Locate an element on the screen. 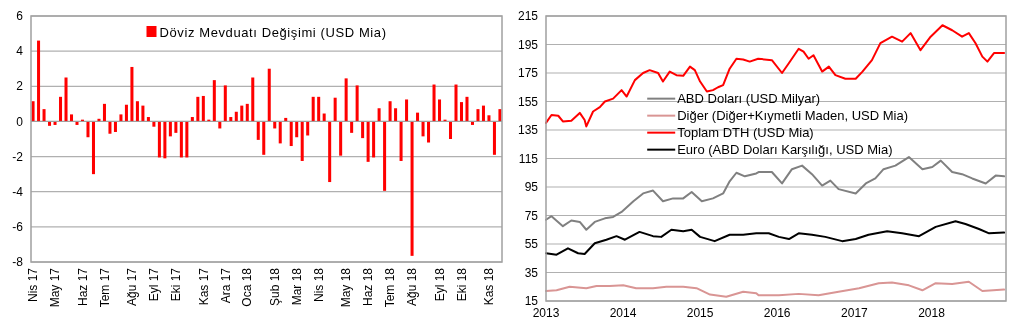 The width and height of the screenshot is (1014, 331). y-tick-label: -2 is located at coordinates (18, 156).